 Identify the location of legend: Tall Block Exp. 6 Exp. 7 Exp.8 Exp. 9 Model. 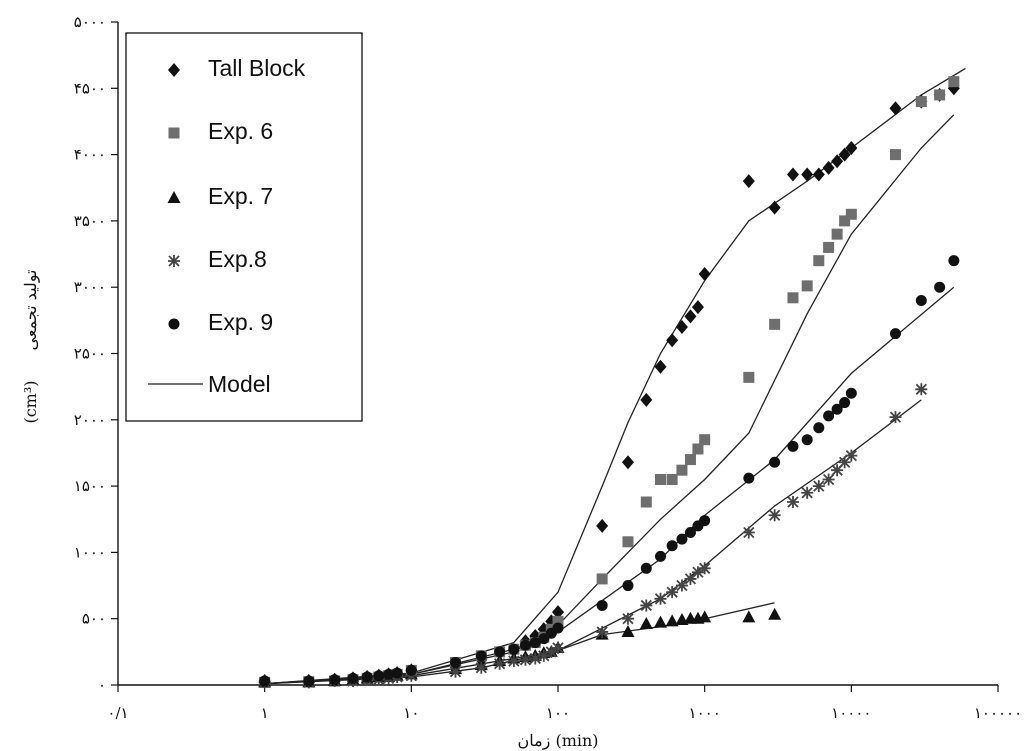
(244, 227).